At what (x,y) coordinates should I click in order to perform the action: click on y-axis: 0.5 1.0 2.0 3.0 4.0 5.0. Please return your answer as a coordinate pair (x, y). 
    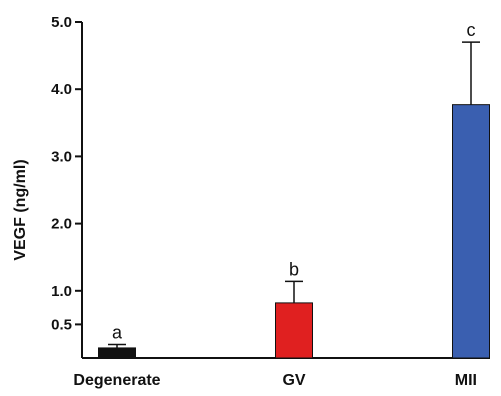
    Looking at the image, I should click on (67, 186).